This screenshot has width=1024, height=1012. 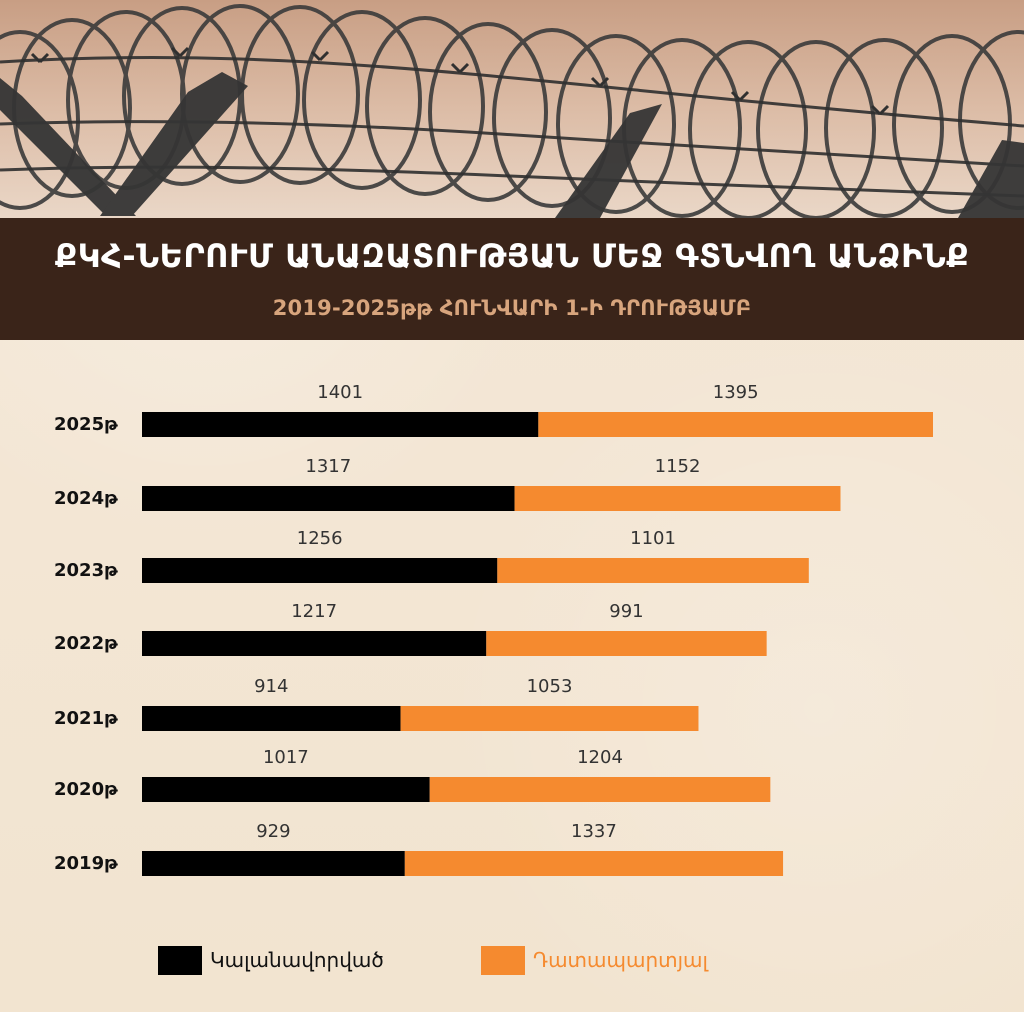 What do you see at coordinates (86, 643) in the screenshot?
I see `year-label: 2022թ` at bounding box center [86, 643].